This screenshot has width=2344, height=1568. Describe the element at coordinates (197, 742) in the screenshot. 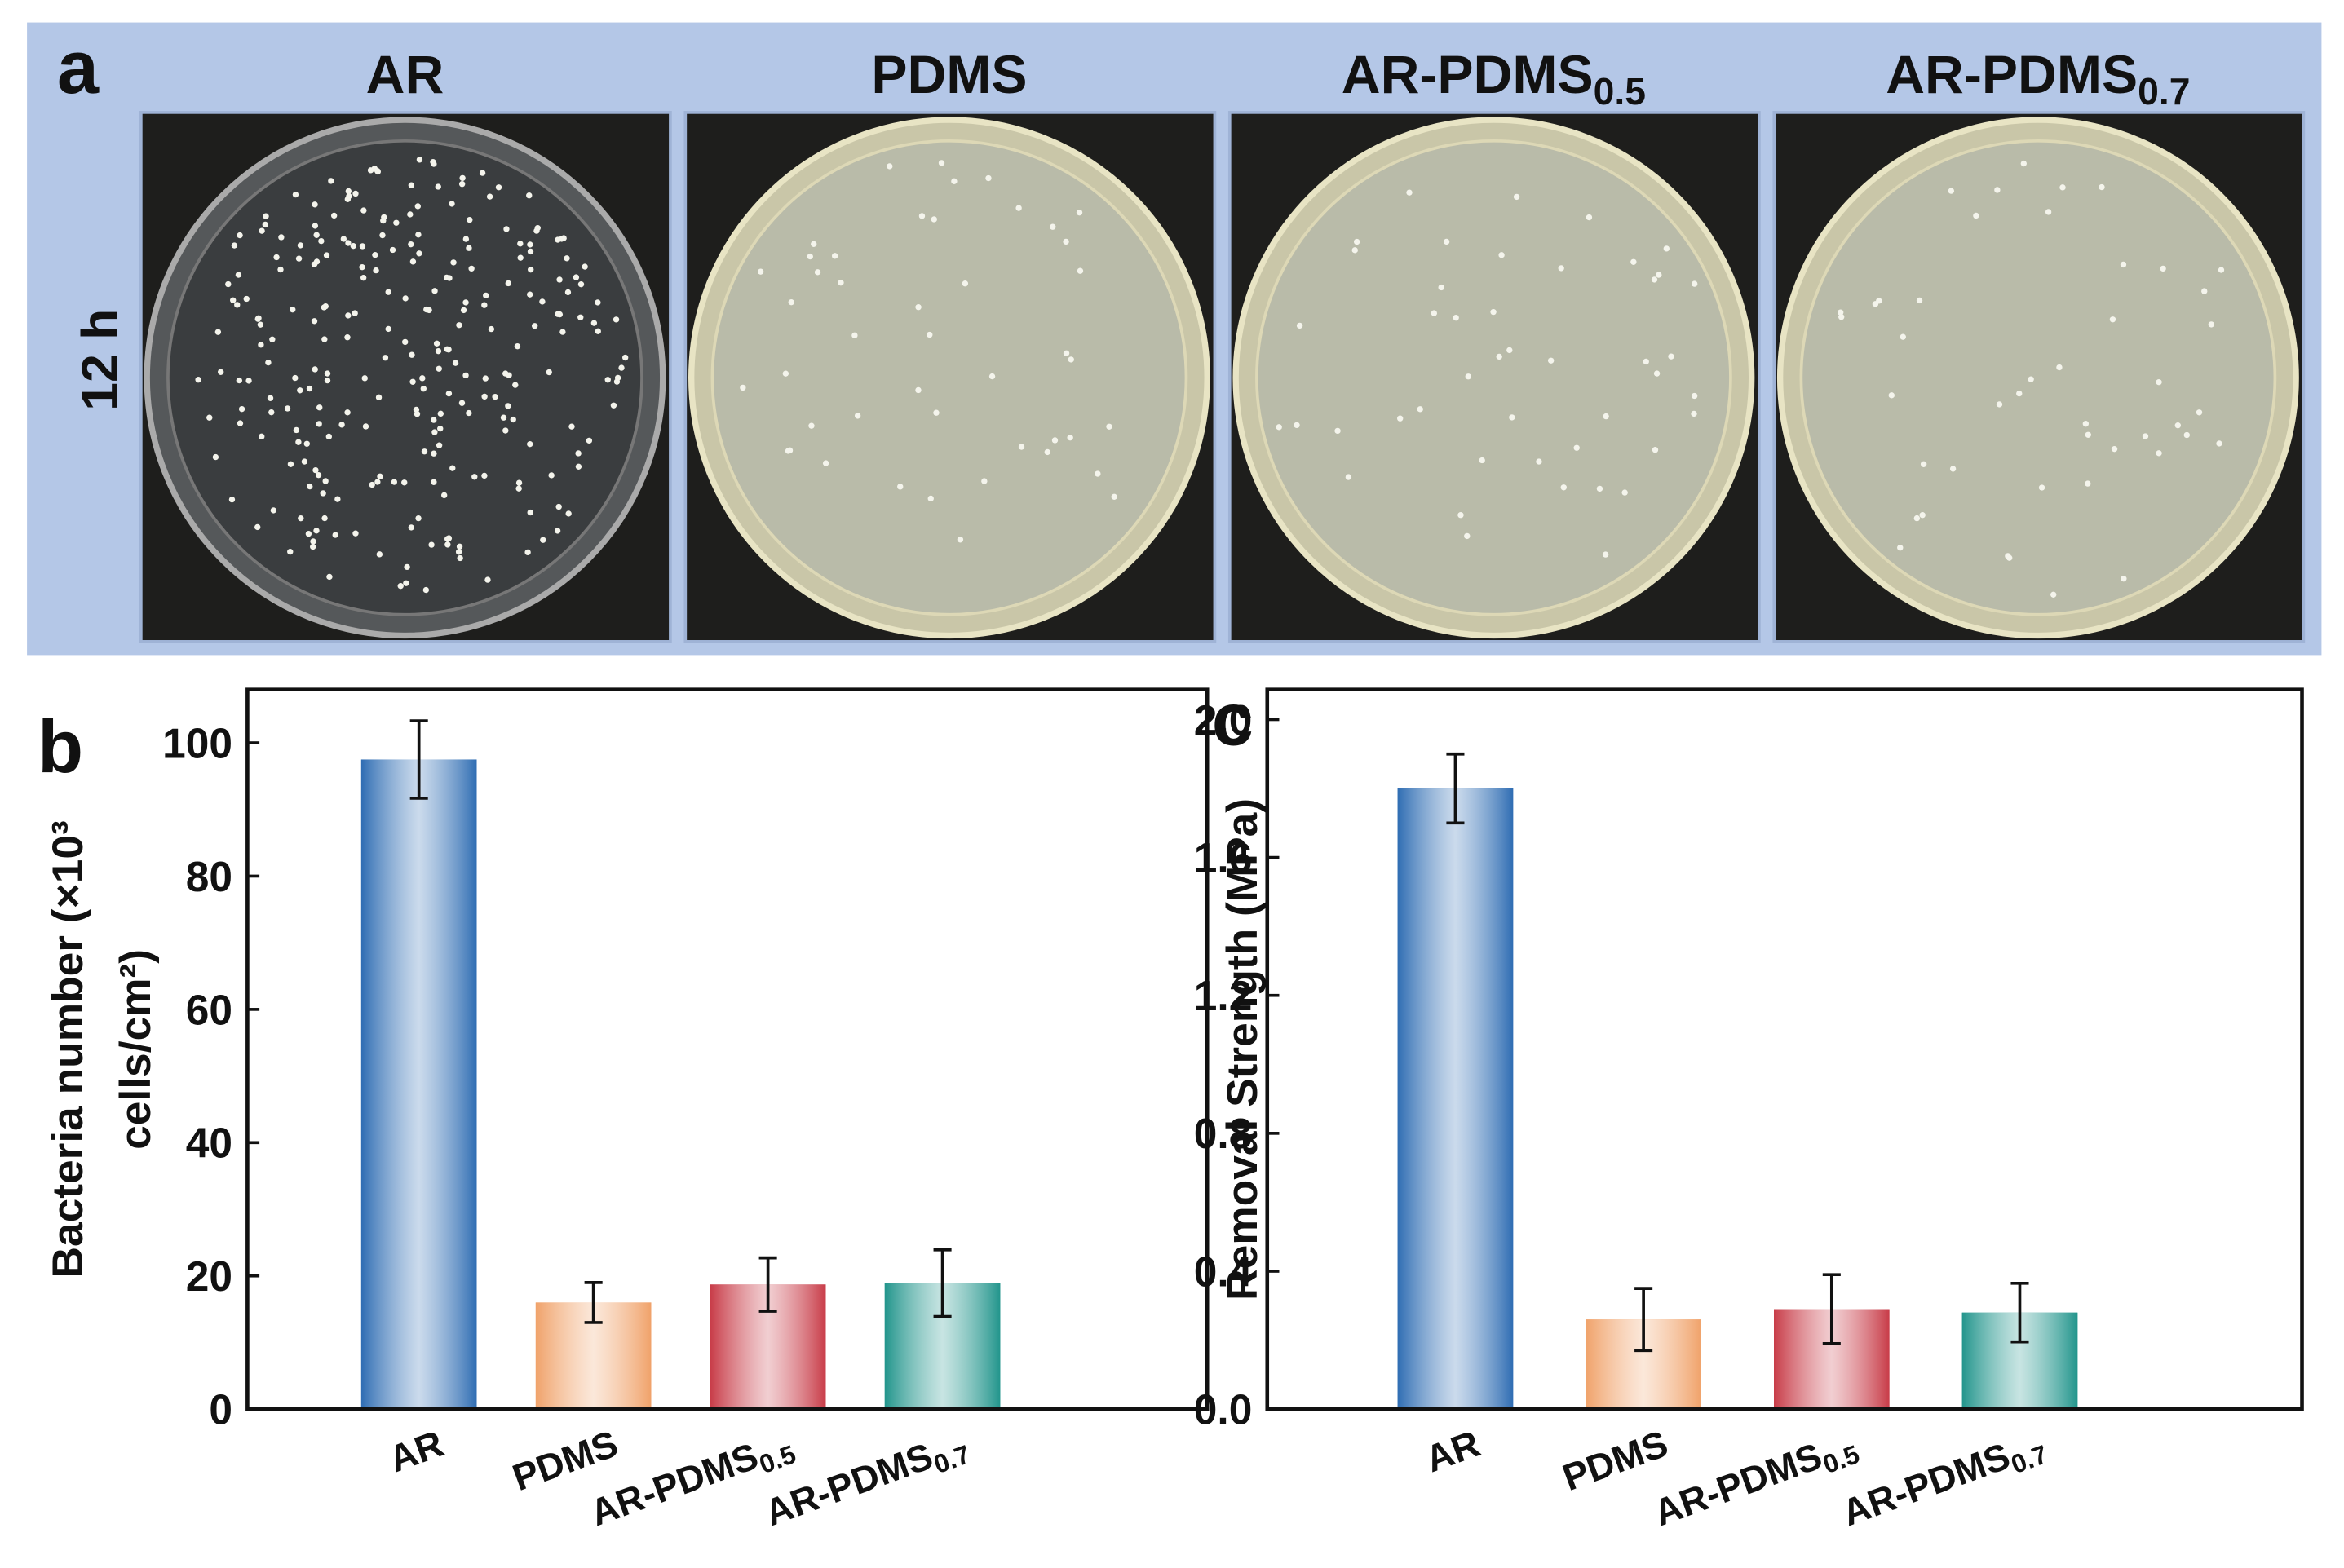

I see `y-tick-label: 100` at that location.